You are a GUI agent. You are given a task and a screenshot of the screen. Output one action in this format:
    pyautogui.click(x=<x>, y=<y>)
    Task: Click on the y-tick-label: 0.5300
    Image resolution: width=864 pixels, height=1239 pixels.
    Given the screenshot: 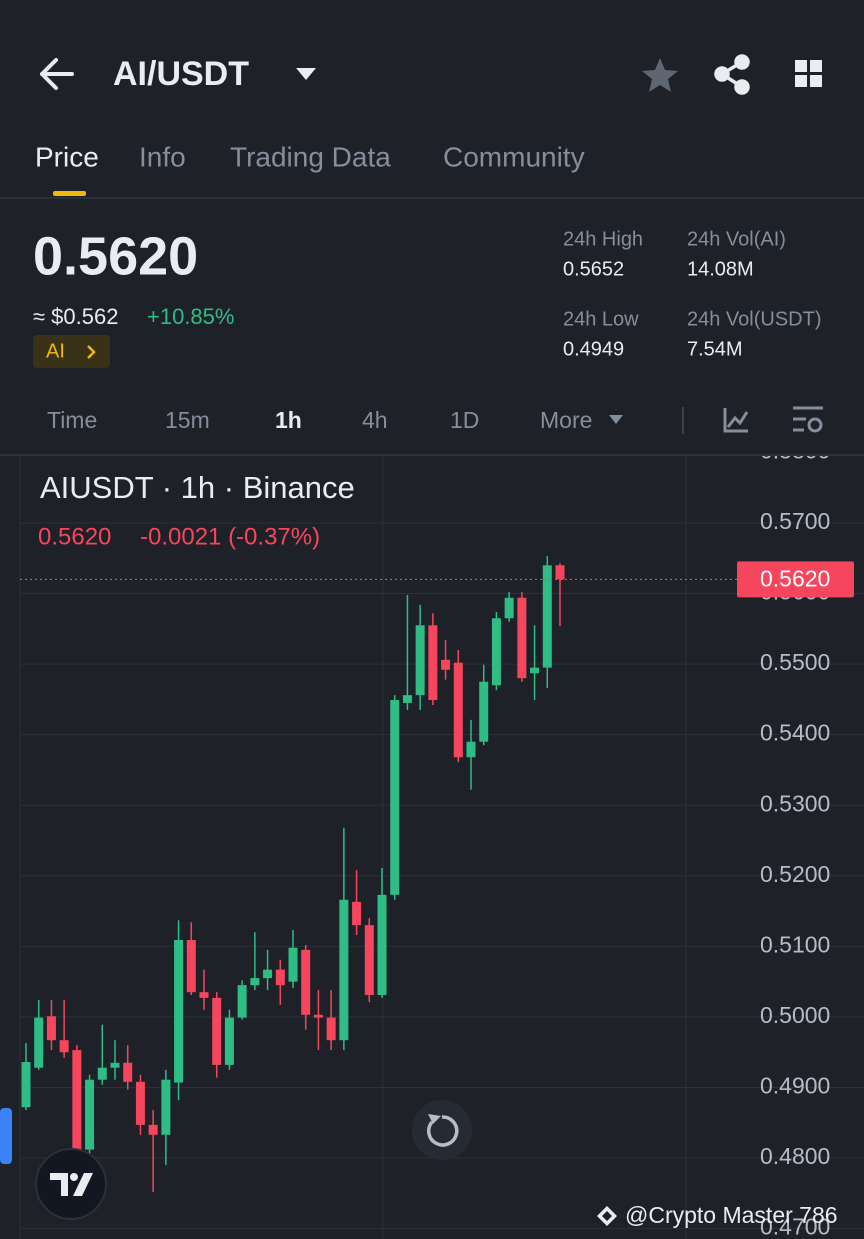 What is the action you would take?
    pyautogui.click(x=795, y=803)
    